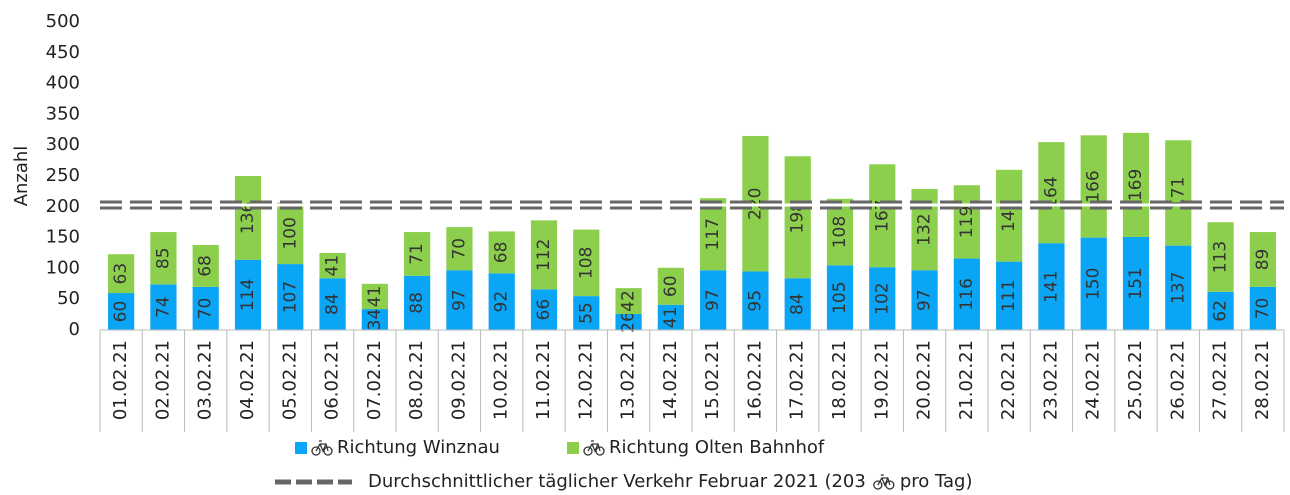  I want to click on x-tick-label: 27.02.21, so click(1220, 380).